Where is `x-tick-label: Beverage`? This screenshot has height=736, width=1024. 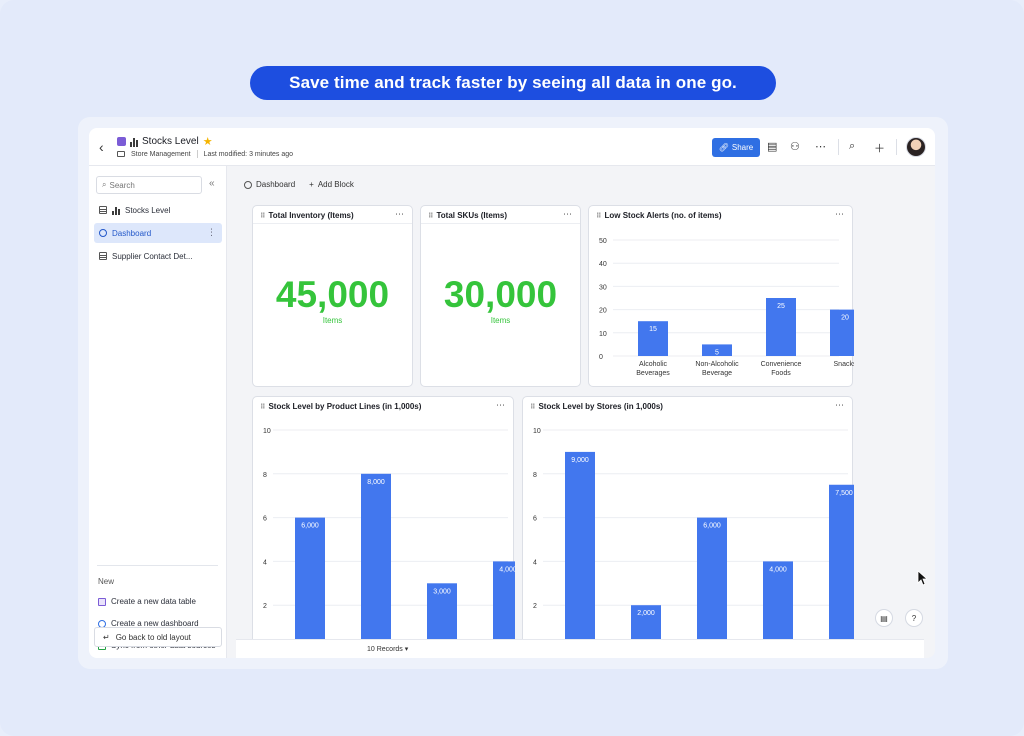 x-tick-label: Beverage is located at coordinates (717, 373).